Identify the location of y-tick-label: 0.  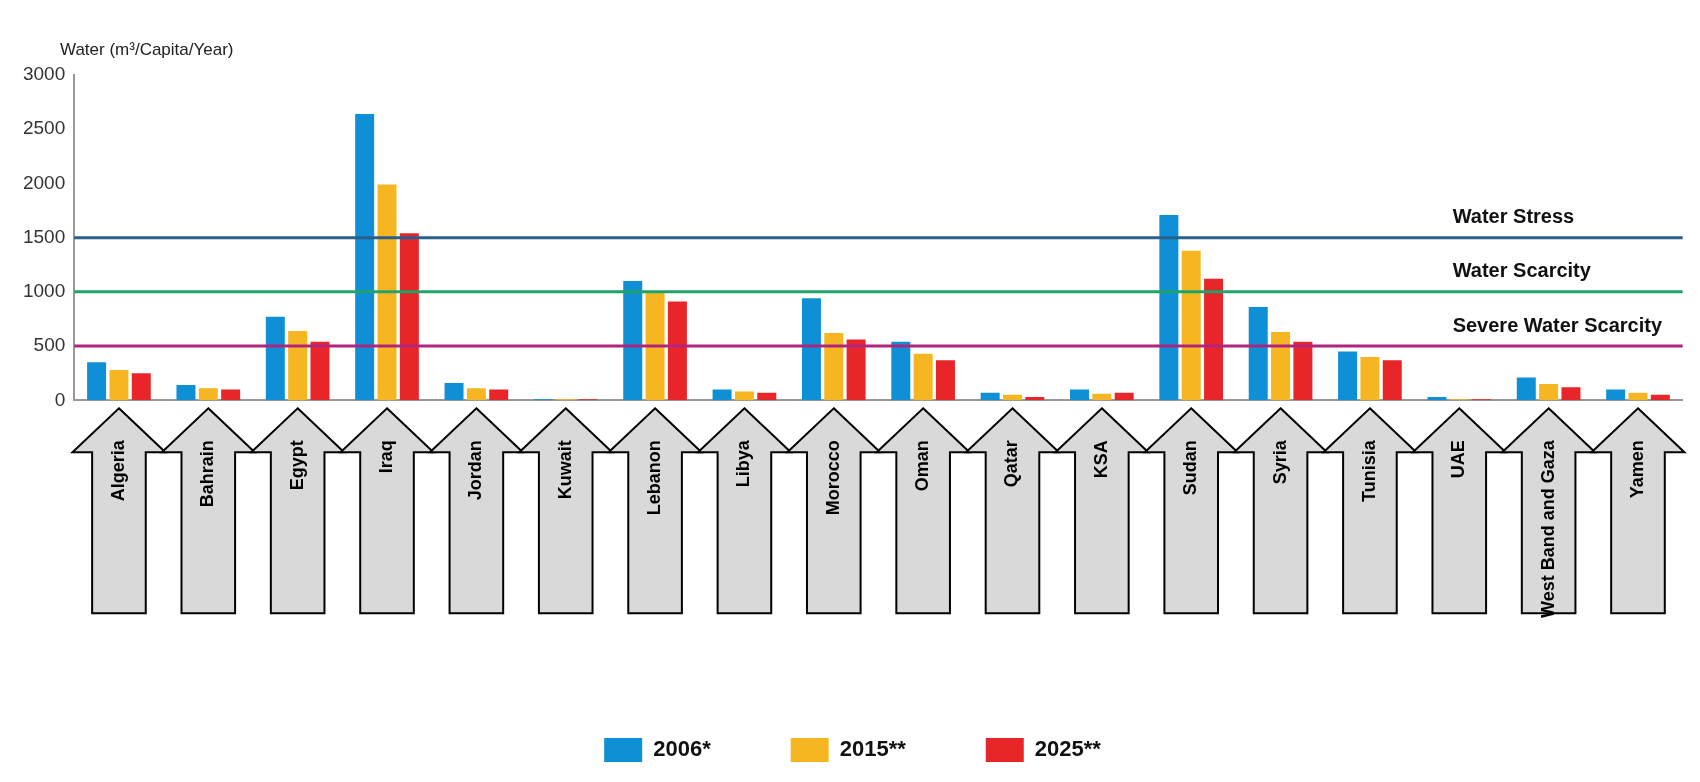
(60, 399).